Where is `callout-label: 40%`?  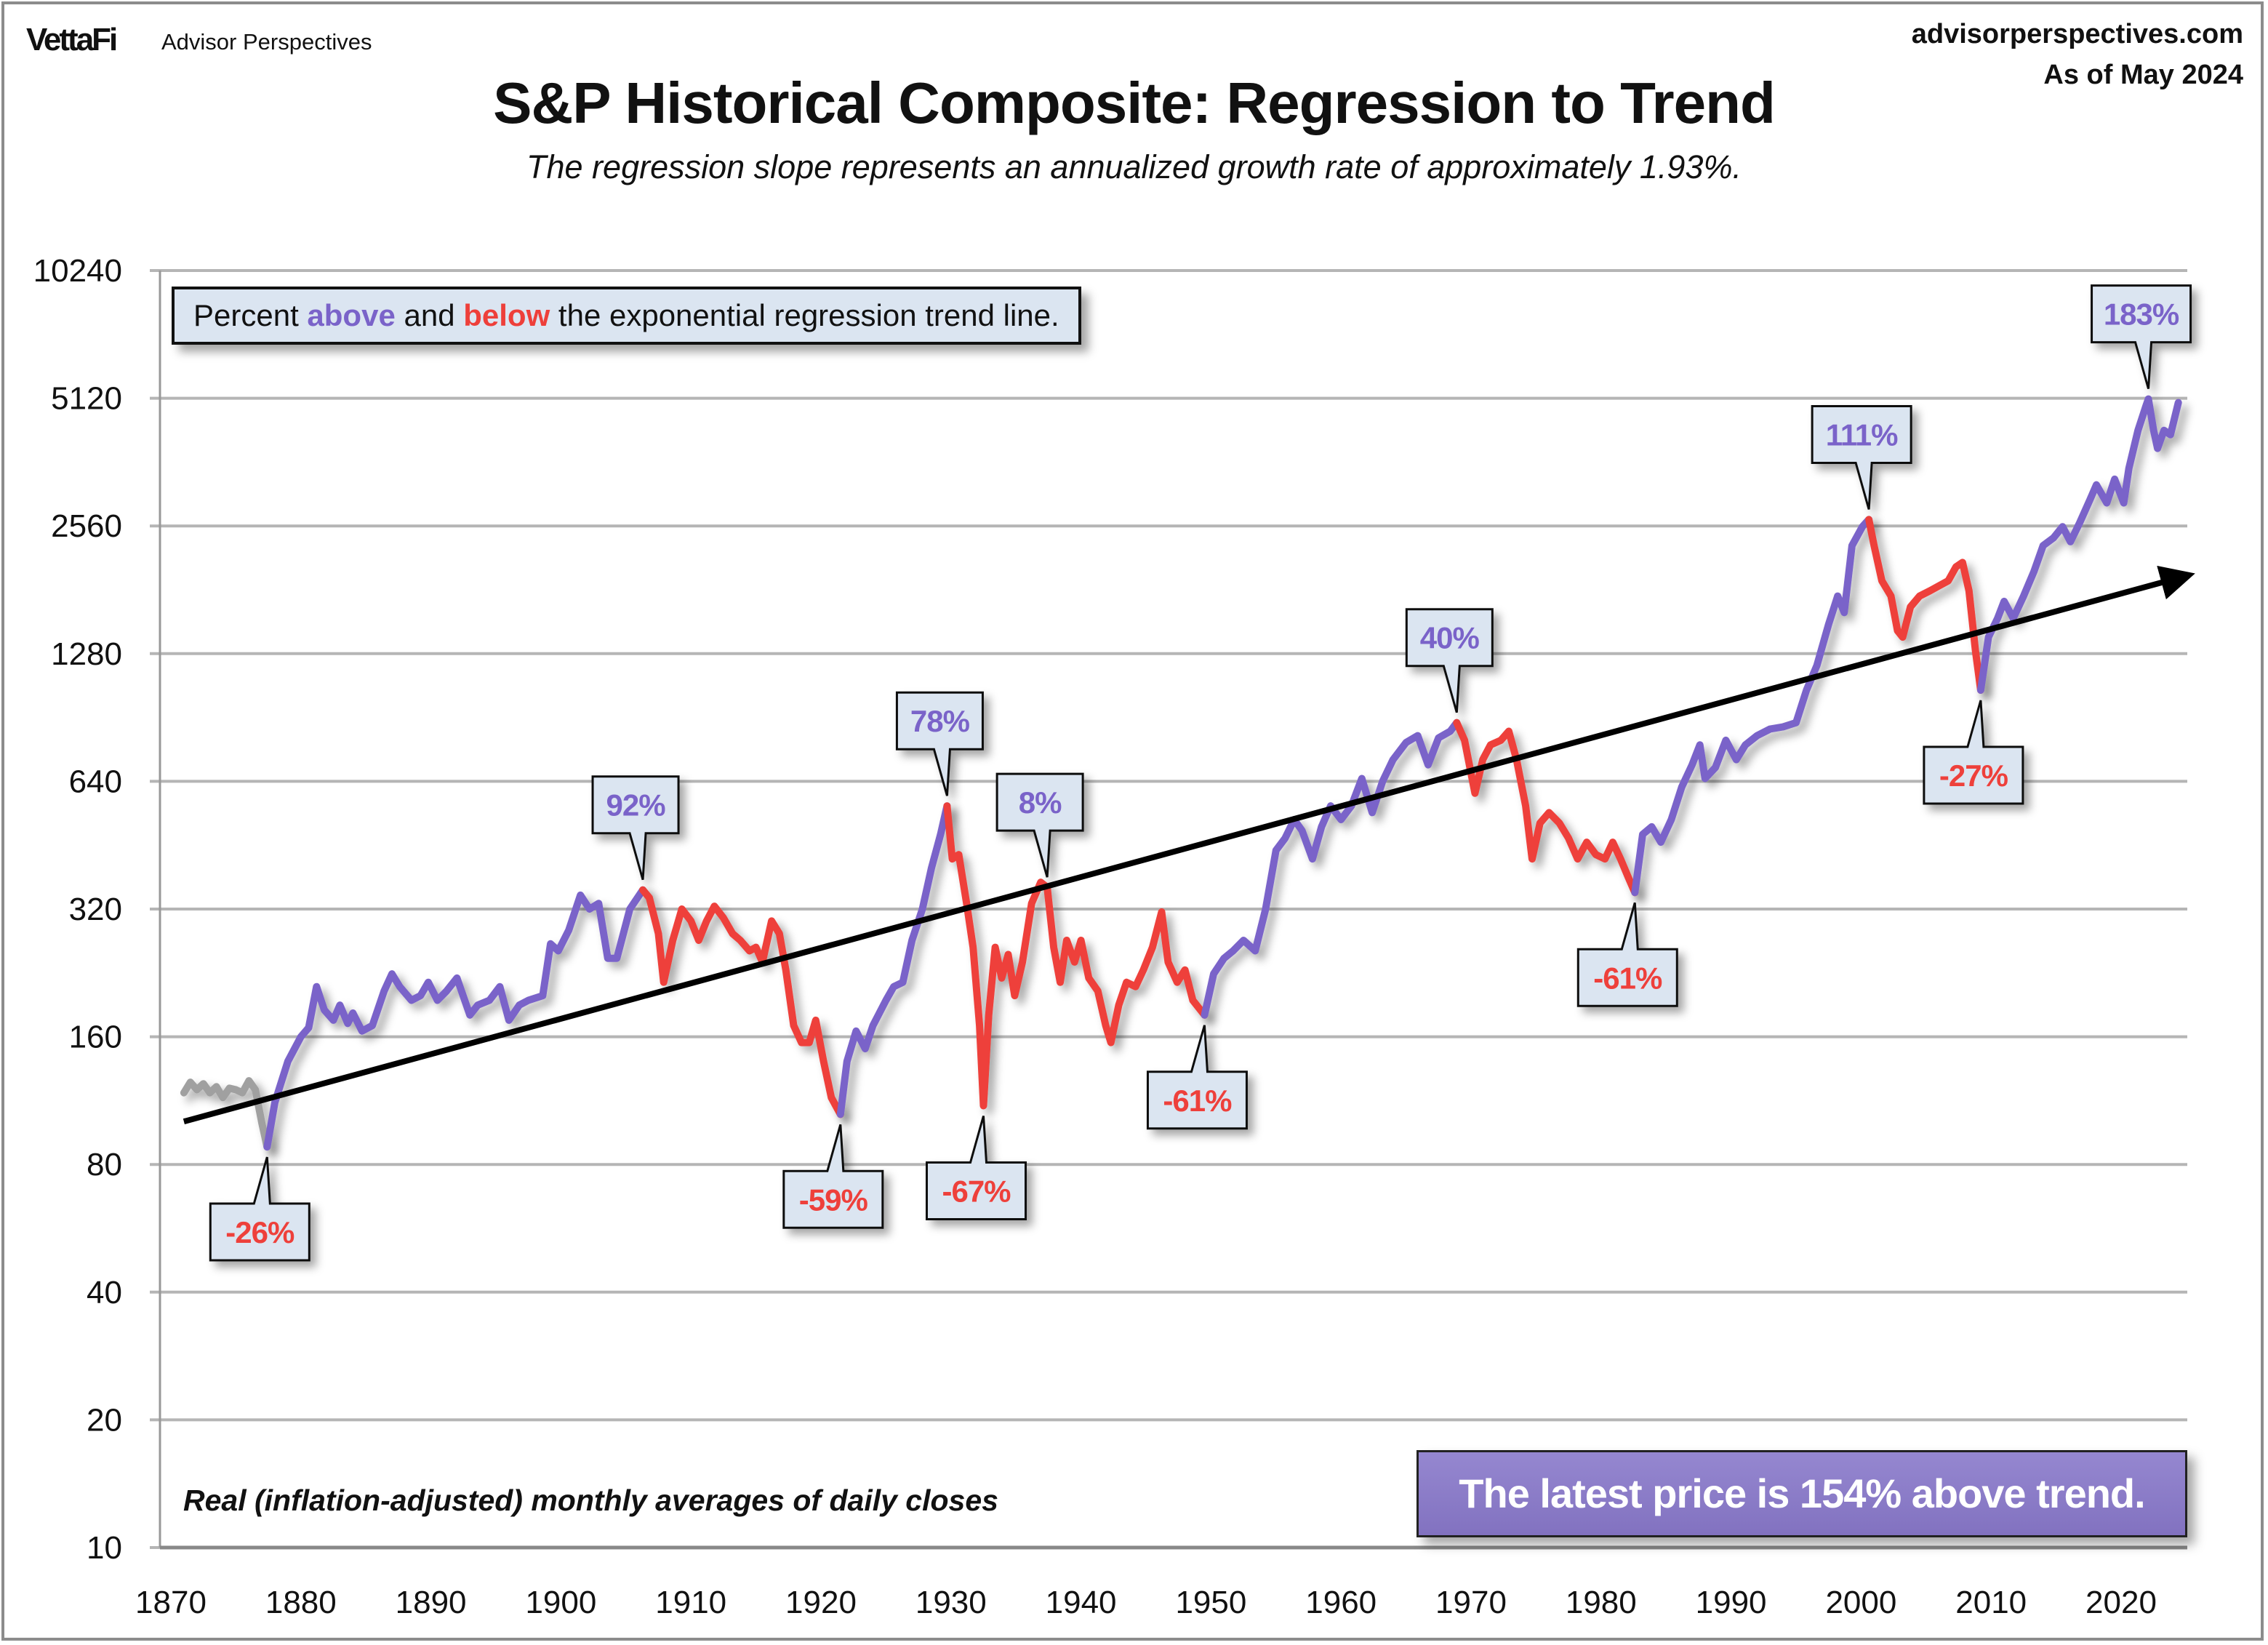 callout-label: 40% is located at coordinates (1450, 638).